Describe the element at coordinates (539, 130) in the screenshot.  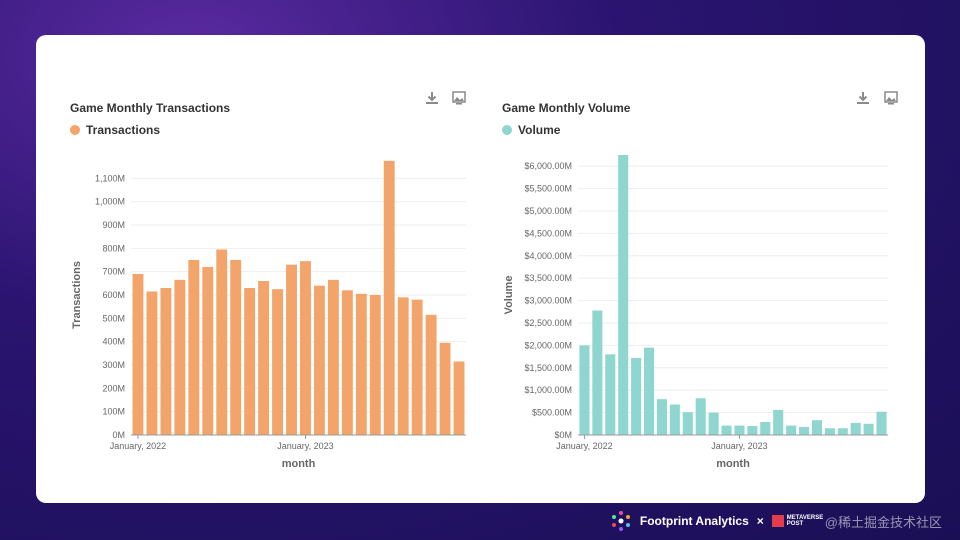
I see `legend-label-volume: Volume` at that location.